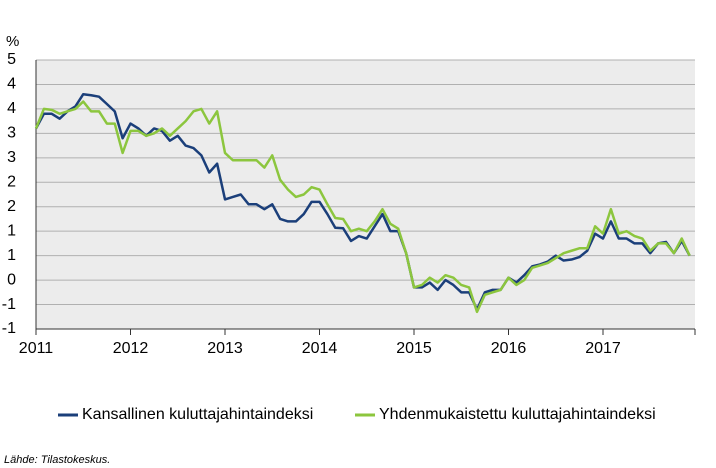 The width and height of the screenshot is (716, 468). What do you see at coordinates (11, 59) in the screenshot?
I see `y-tick-label: 5` at bounding box center [11, 59].